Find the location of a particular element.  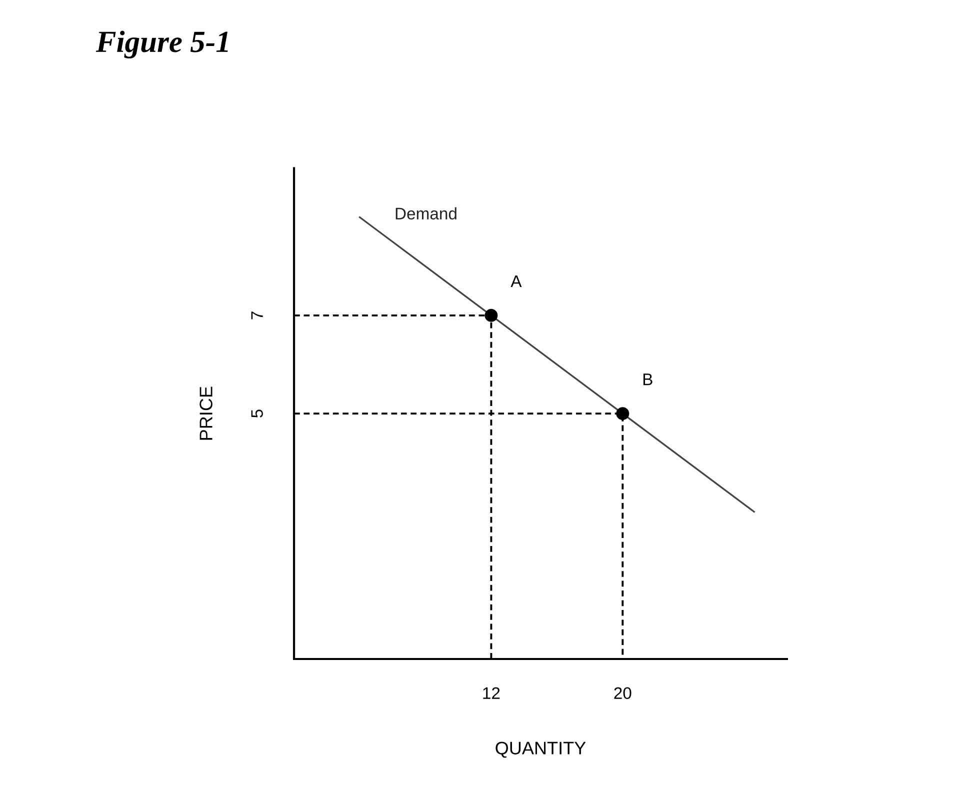

y-axis-title: PRICE is located at coordinates (206, 413).